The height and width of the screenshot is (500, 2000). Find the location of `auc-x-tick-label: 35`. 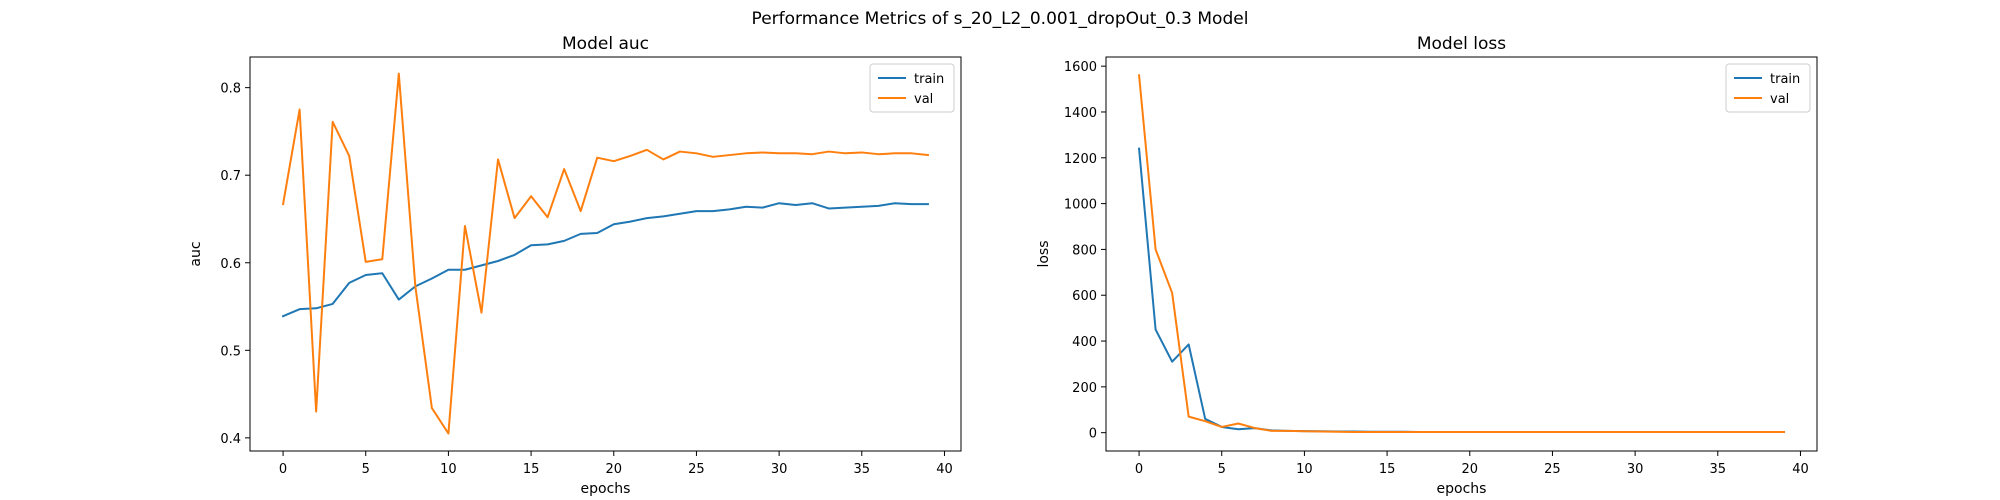

auc-x-tick-label: 35 is located at coordinates (862, 469).